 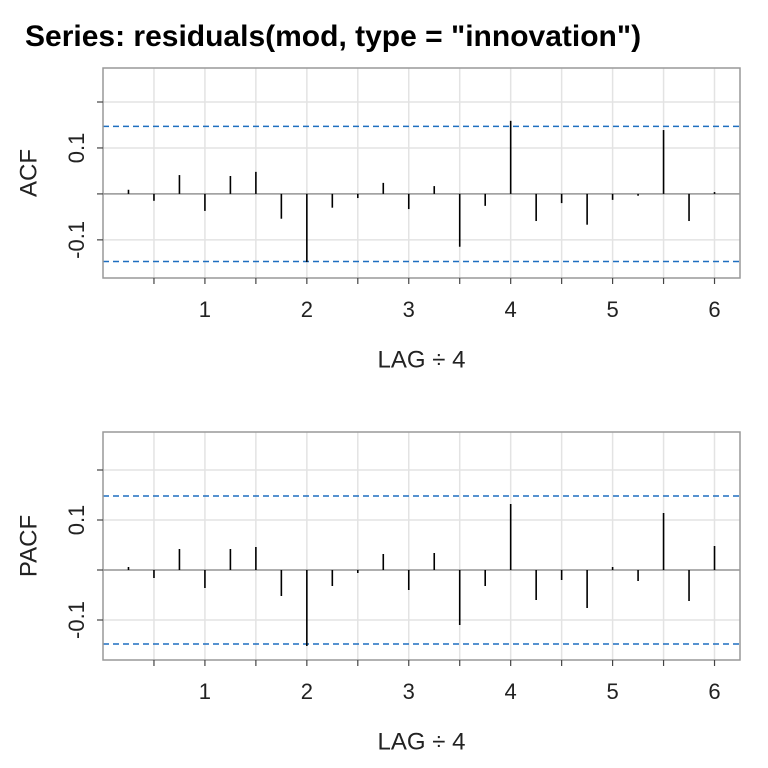 I want to click on y-axis-label: ACF, so click(x=28, y=173).